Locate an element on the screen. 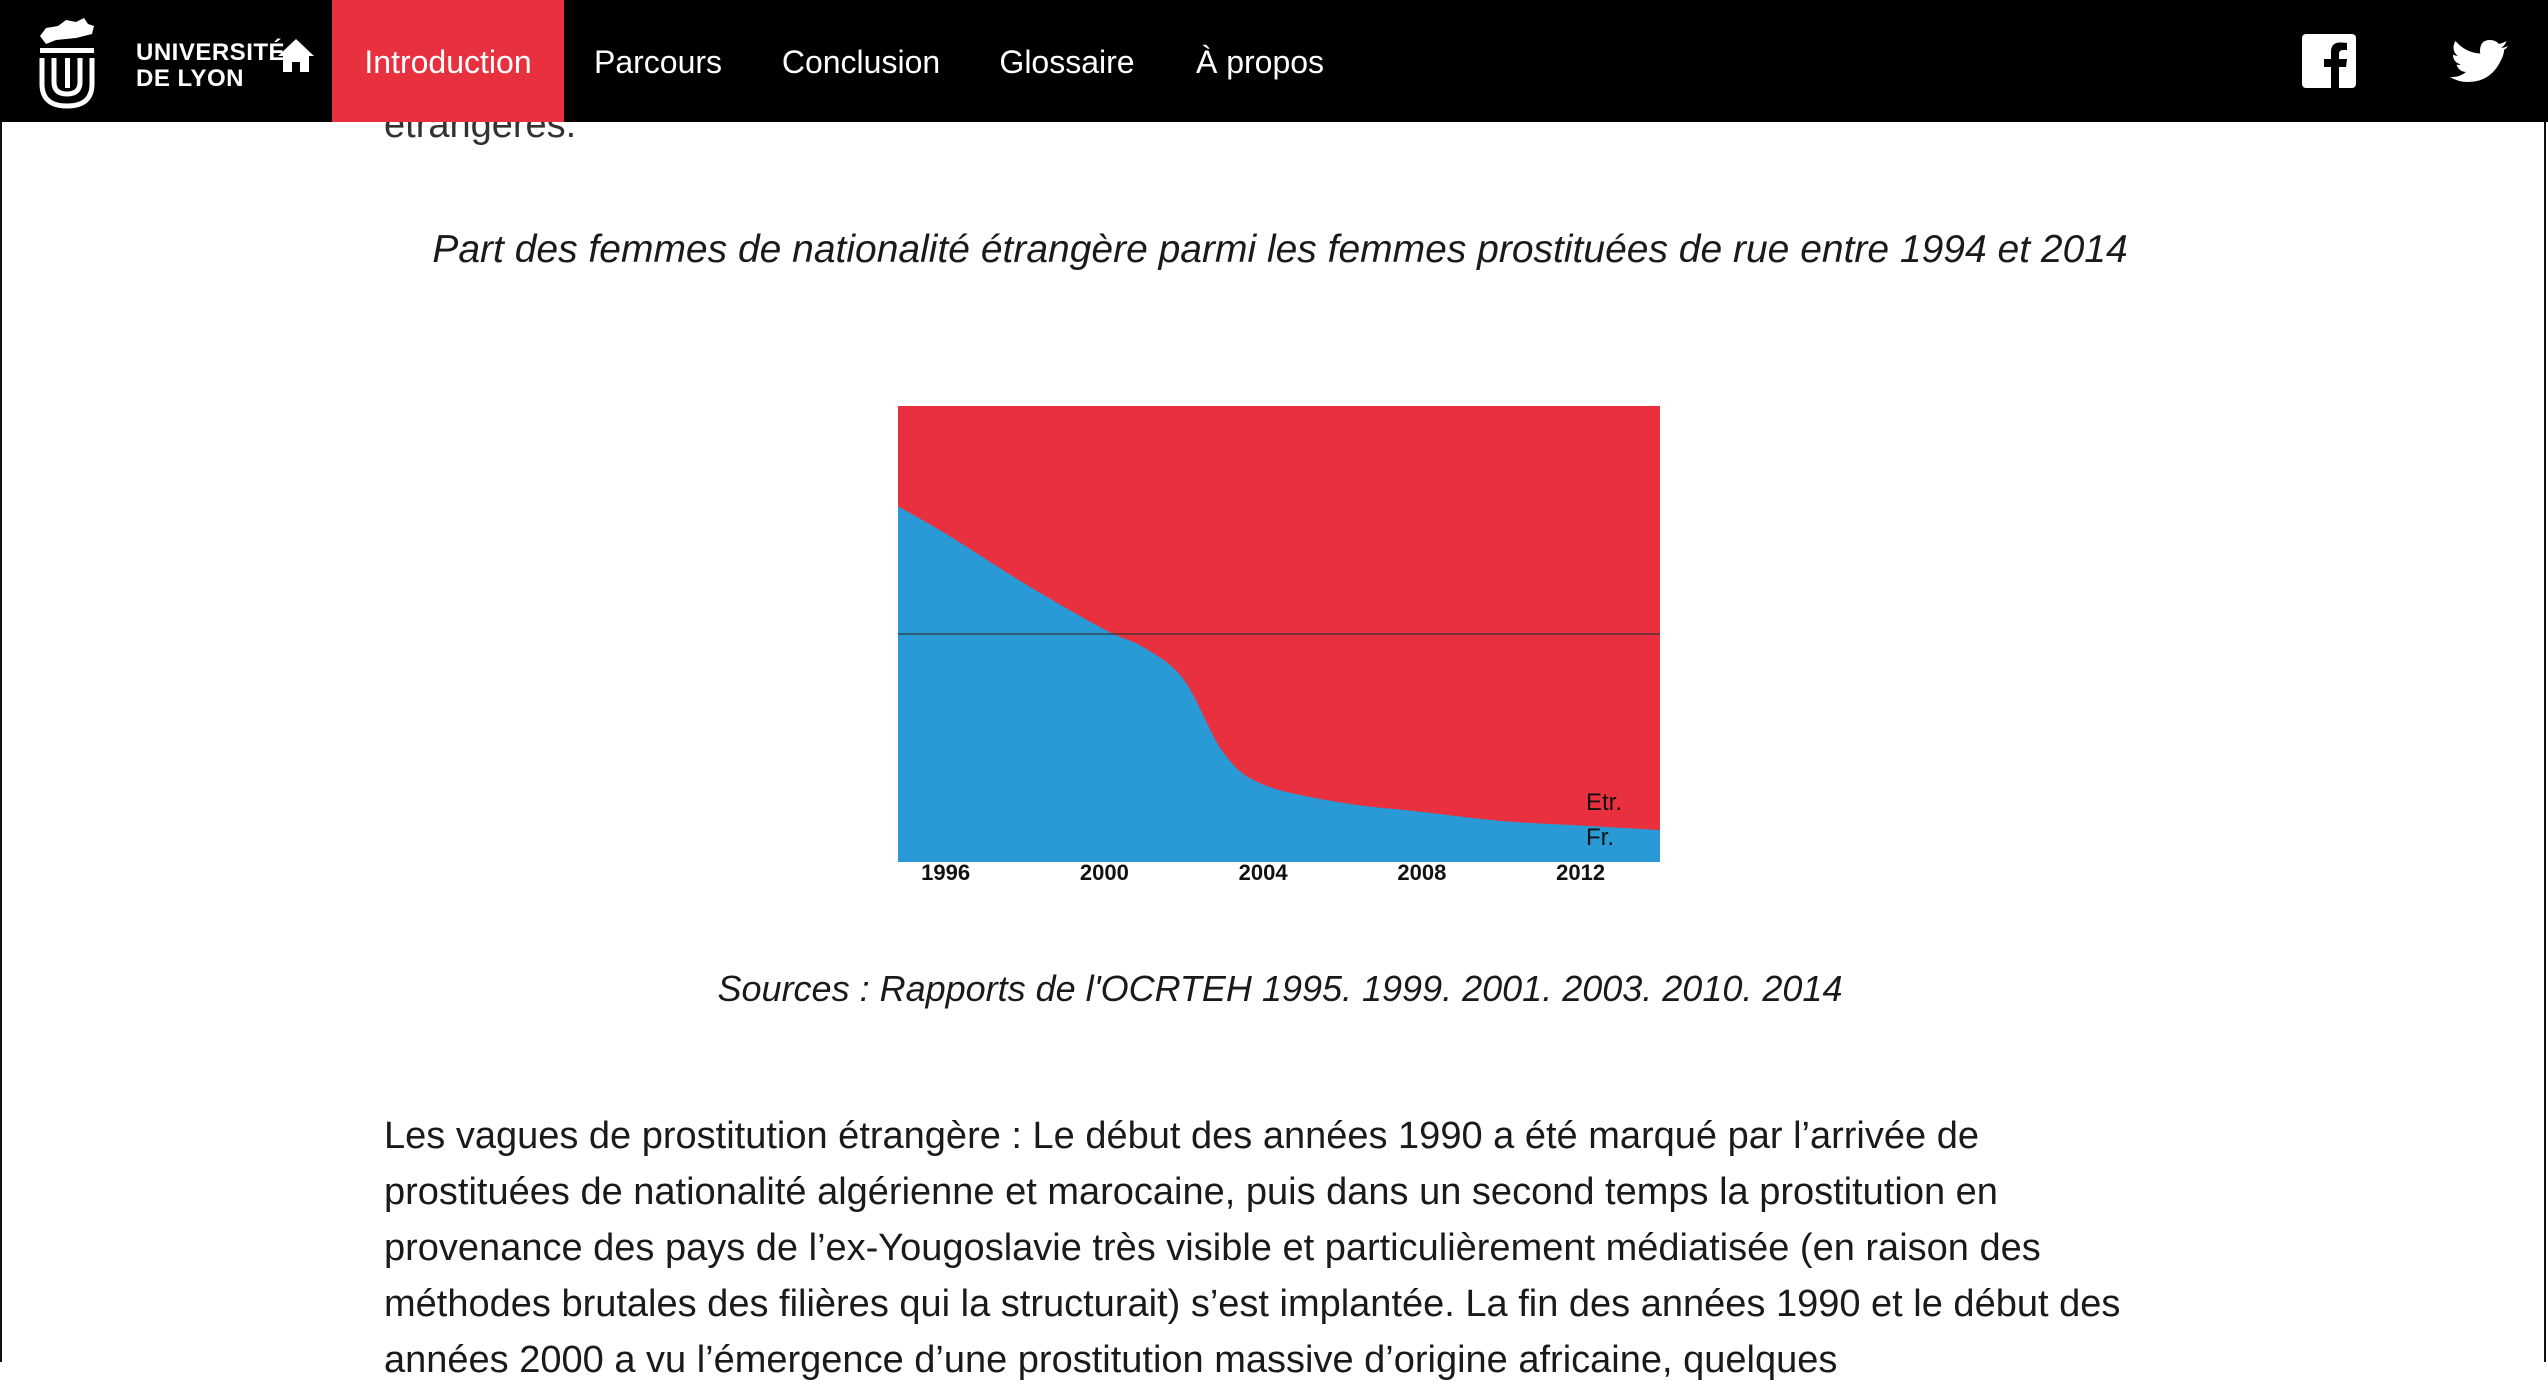 This screenshot has width=2548, height=1388. logo-line-1: UNIVERSITÉ is located at coordinates (211, 52).